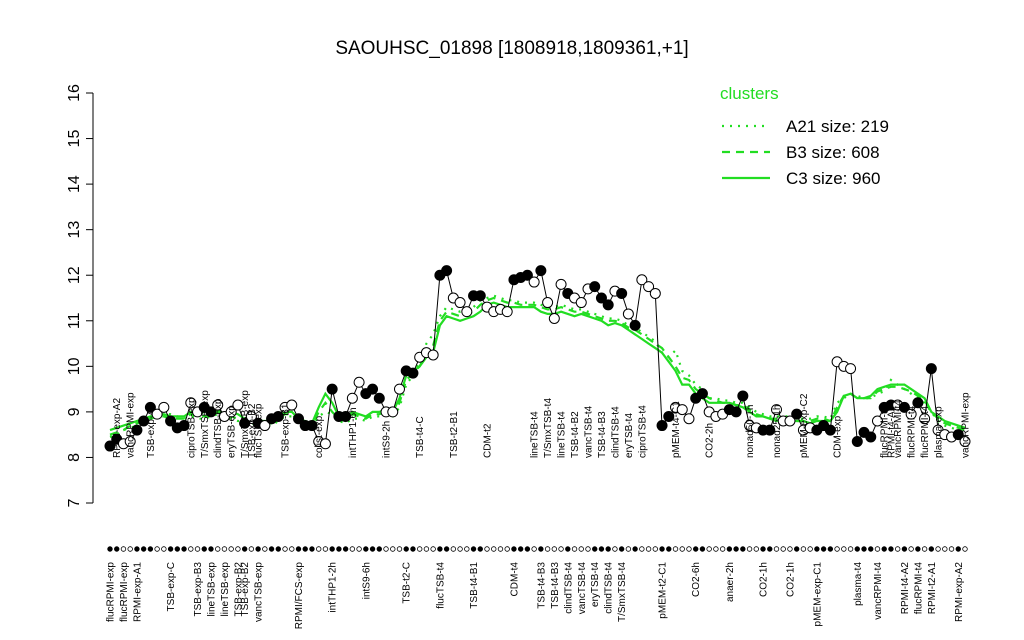 The width and height of the screenshot is (1024, 640). What do you see at coordinates (676, 429) in the screenshot?
I see `top-label: pMEM-t4-C1` at bounding box center [676, 429].